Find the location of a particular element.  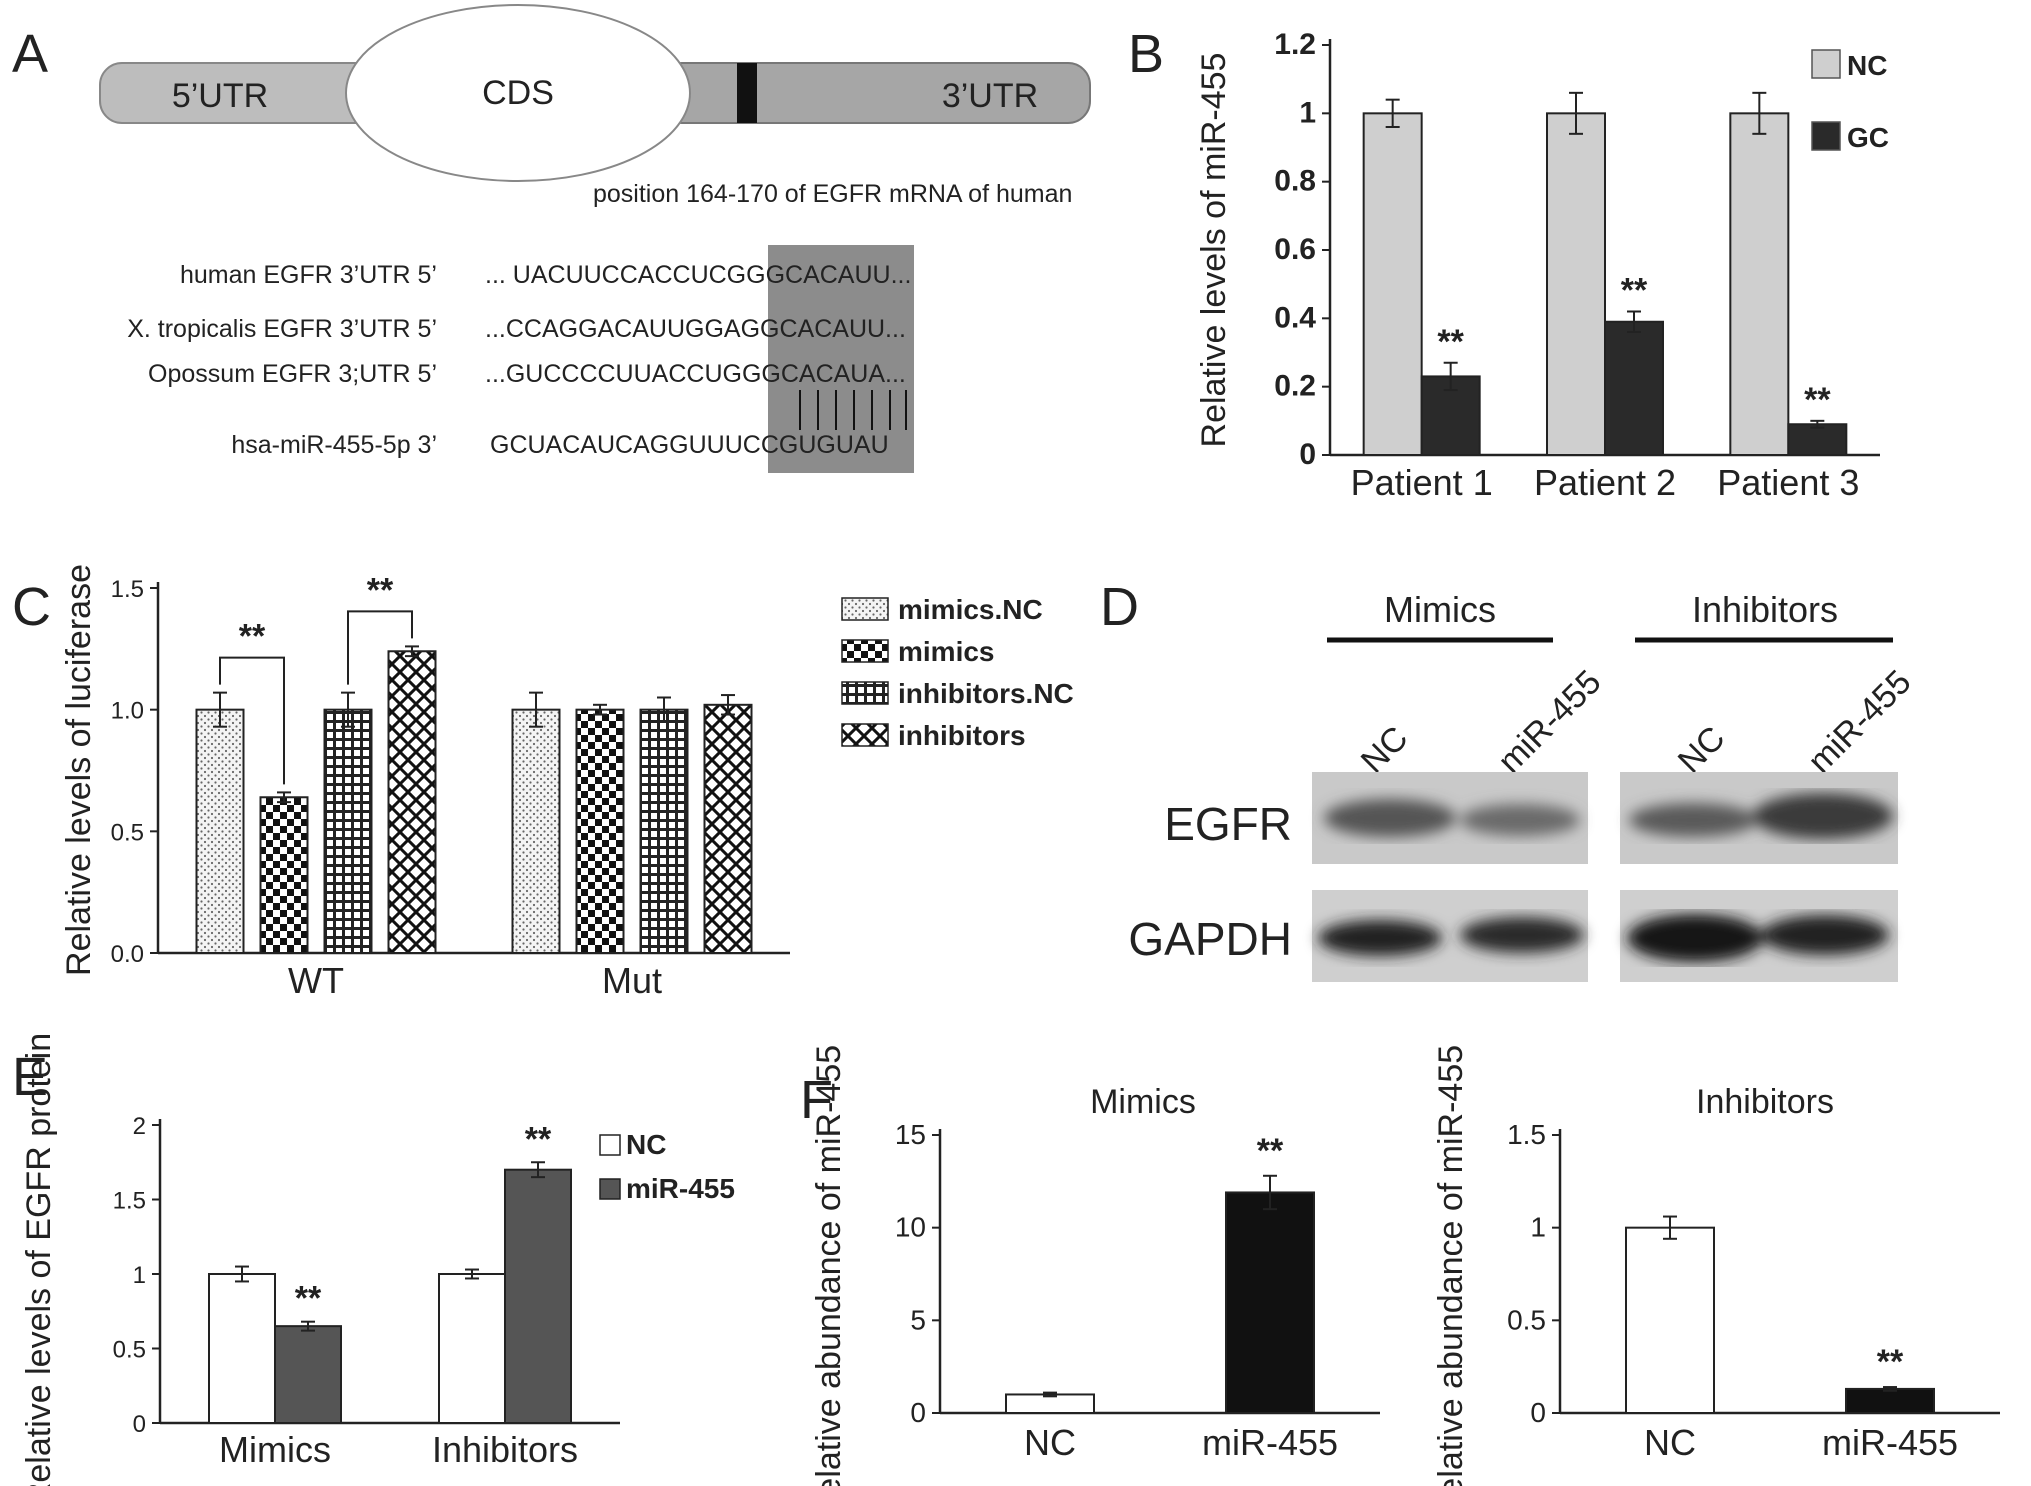

lane-label-mimics-mir455: miR-455 is located at coordinates (1550, 722).